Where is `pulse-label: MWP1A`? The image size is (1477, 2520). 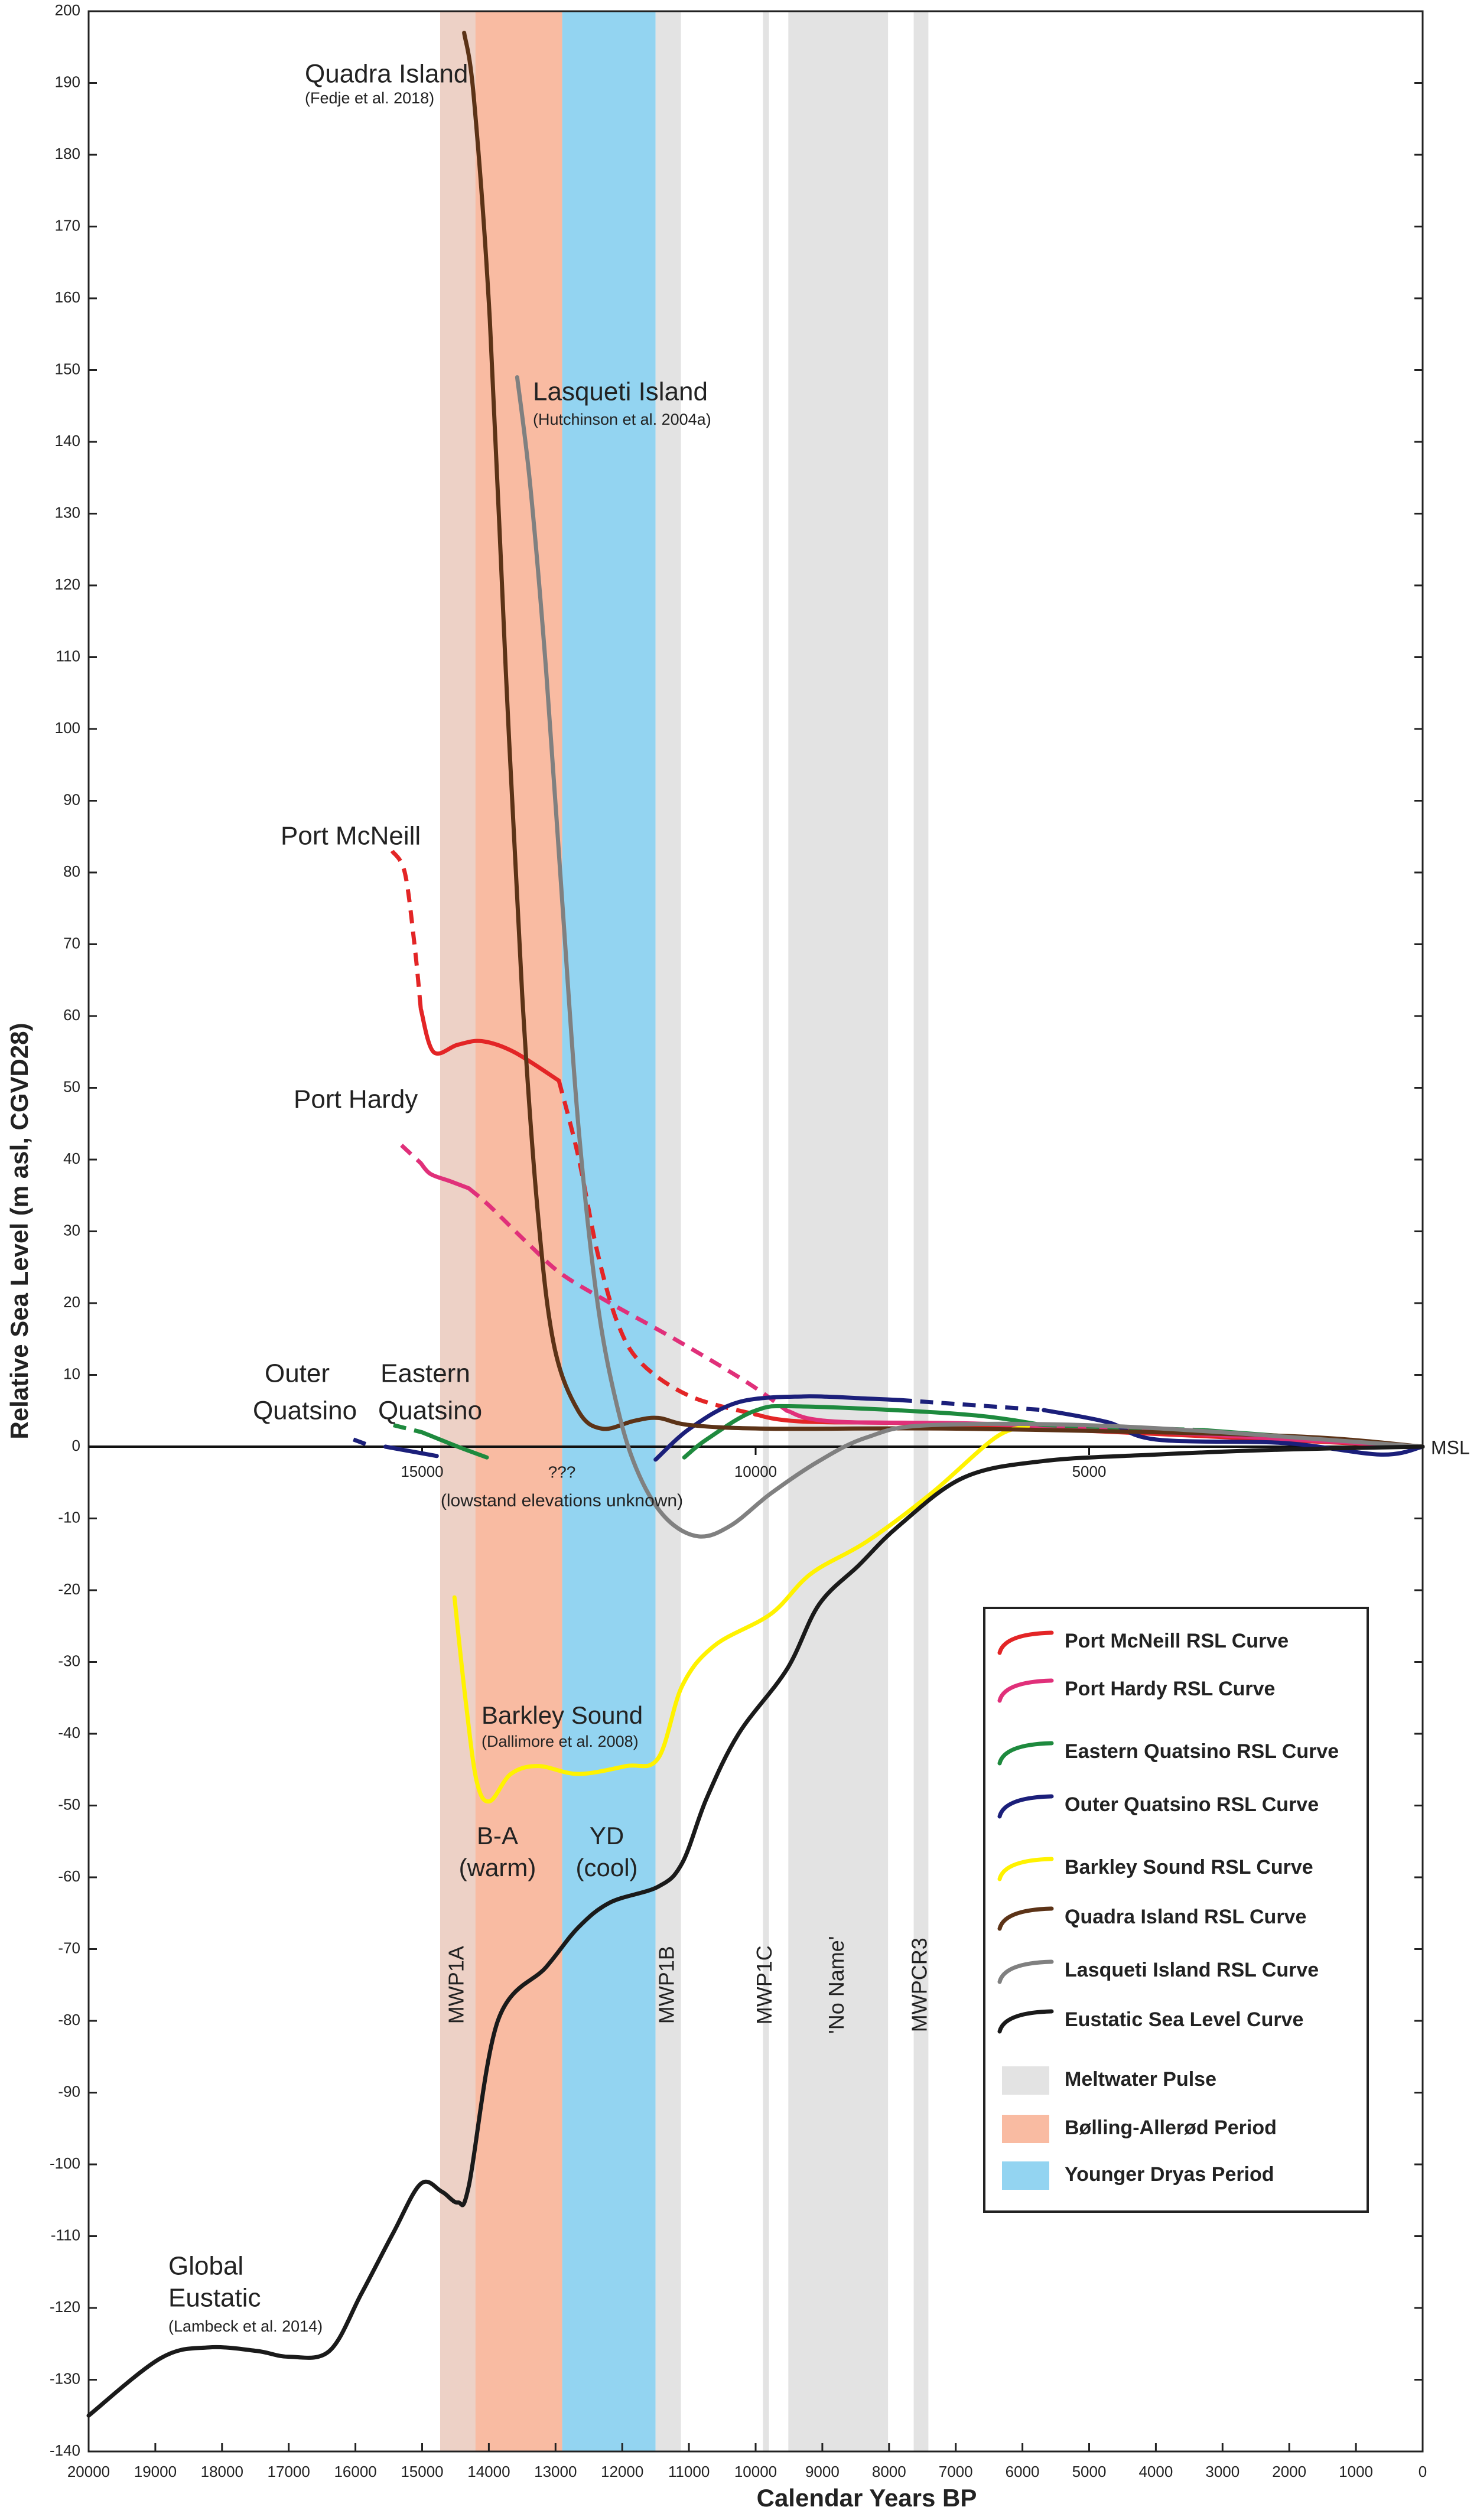 pulse-label: MWP1A is located at coordinates (456, 1985).